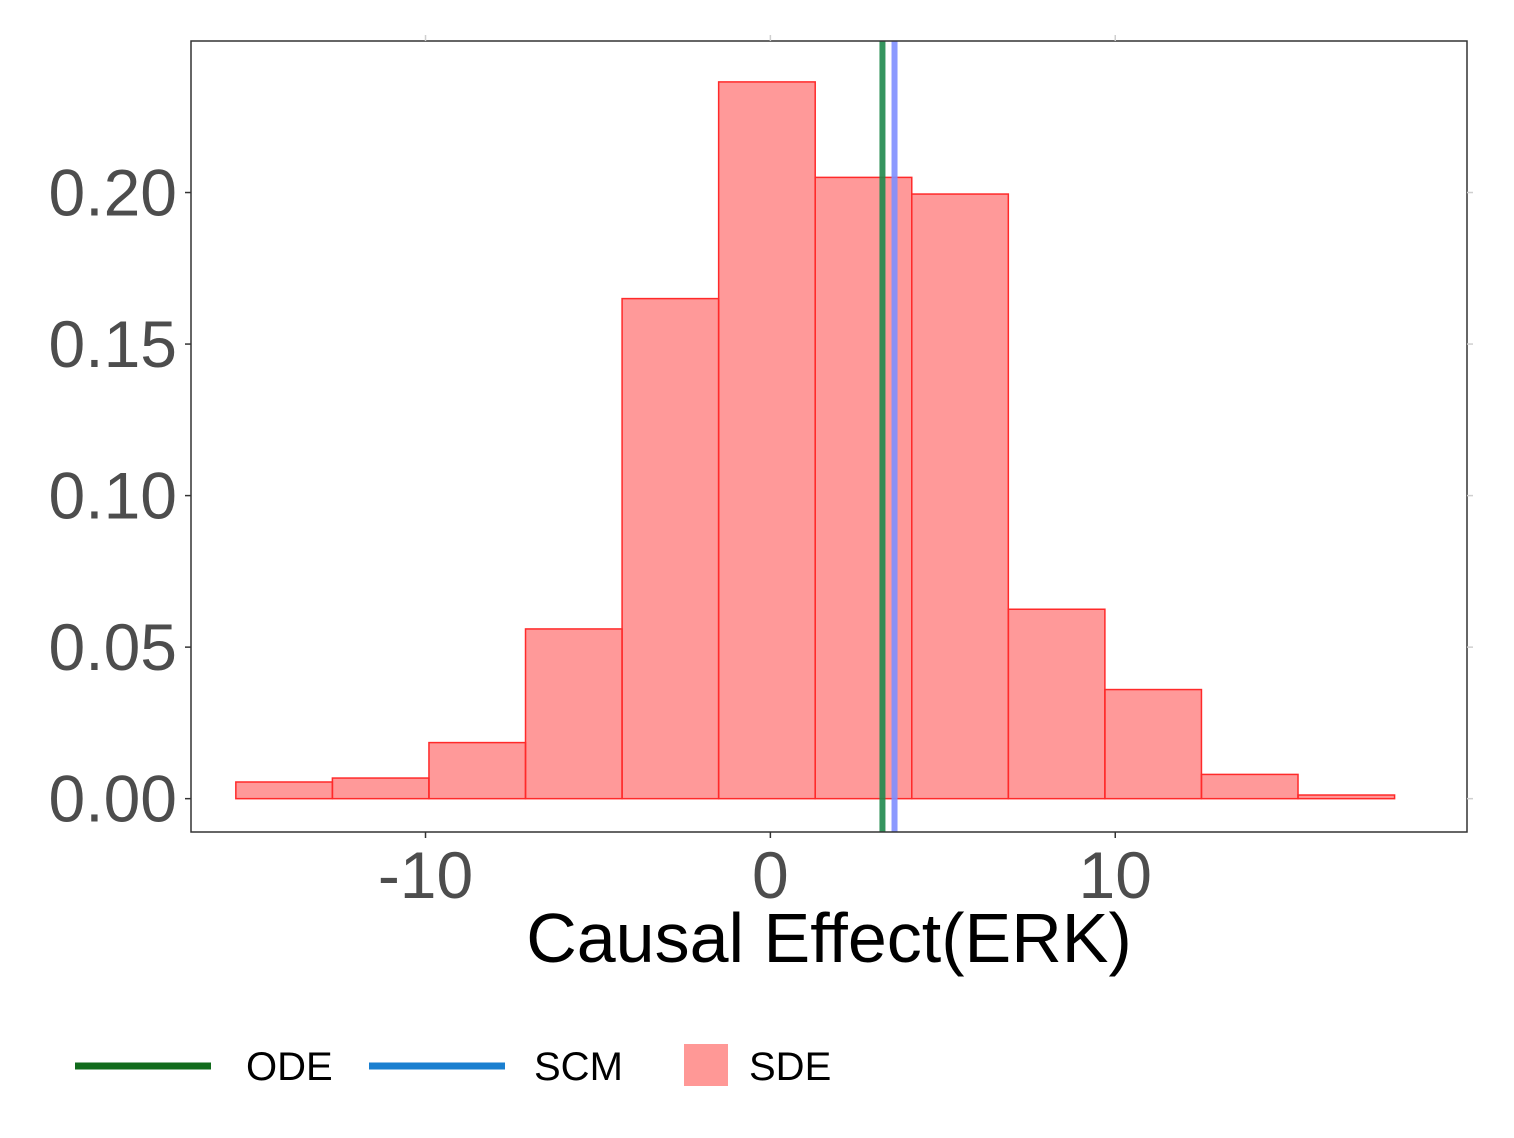 The width and height of the screenshot is (1514, 1138). I want to click on x-tick-label: 0, so click(770, 875).